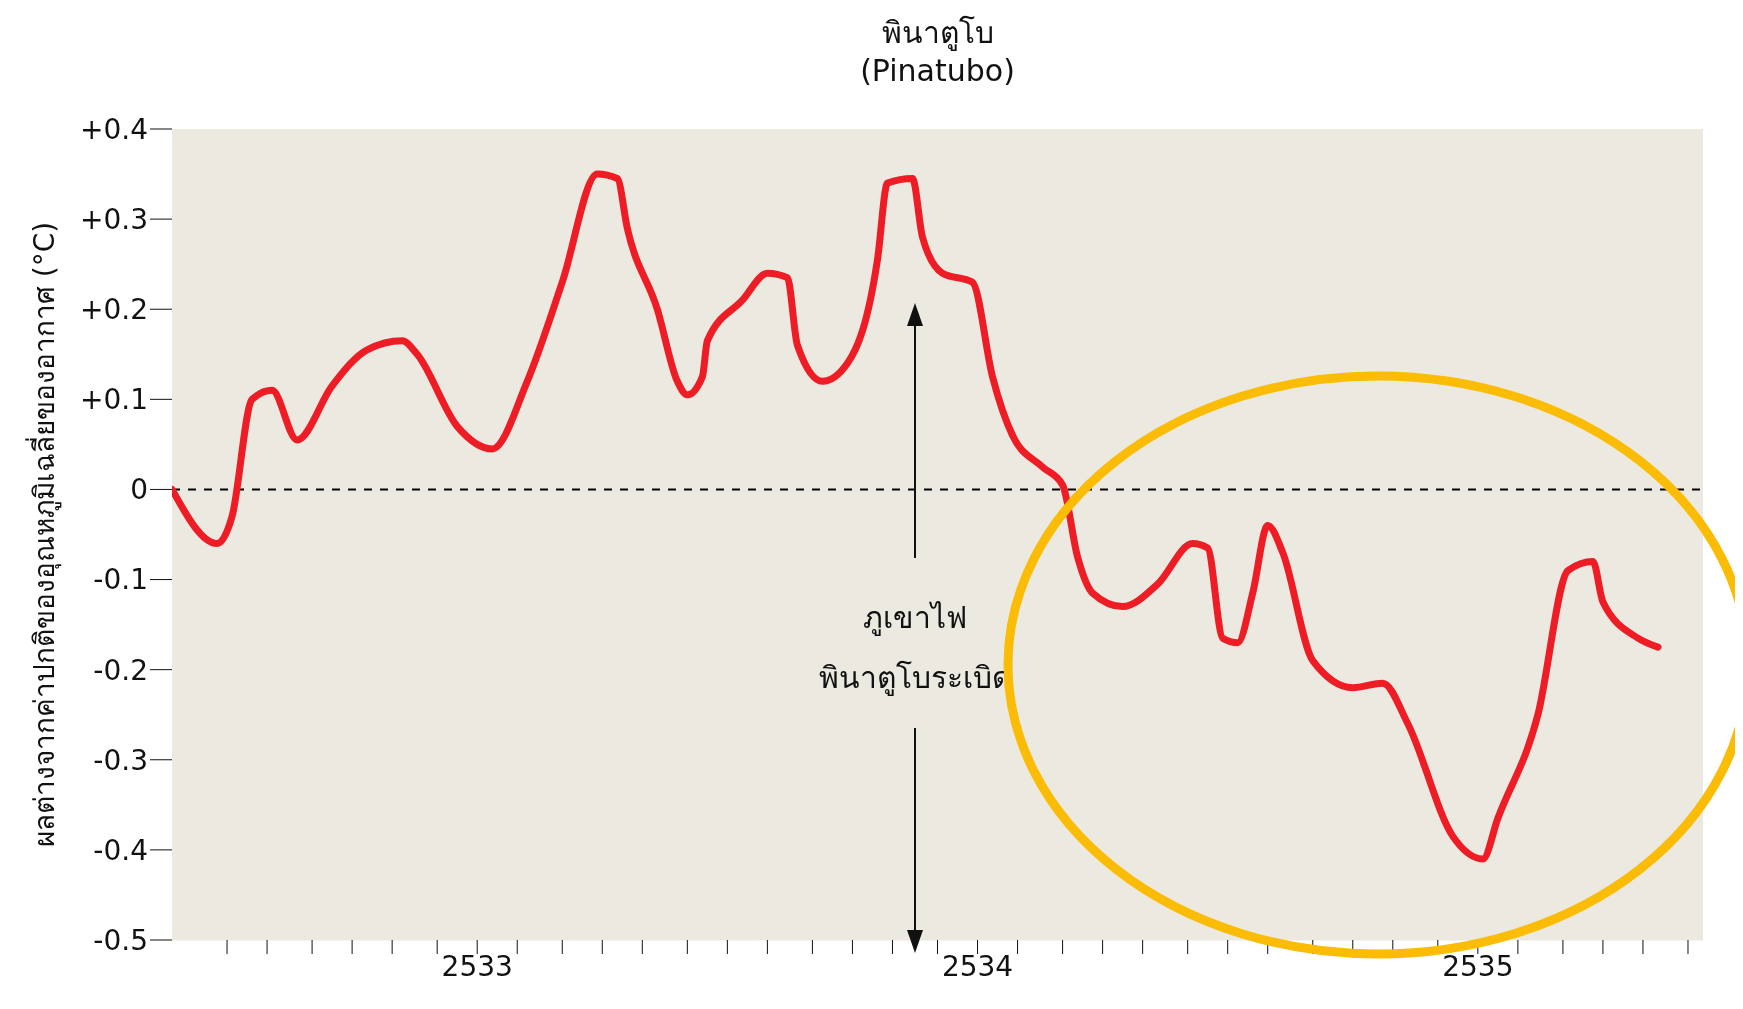  I want to click on x-tick-label: 2534, so click(977, 966).